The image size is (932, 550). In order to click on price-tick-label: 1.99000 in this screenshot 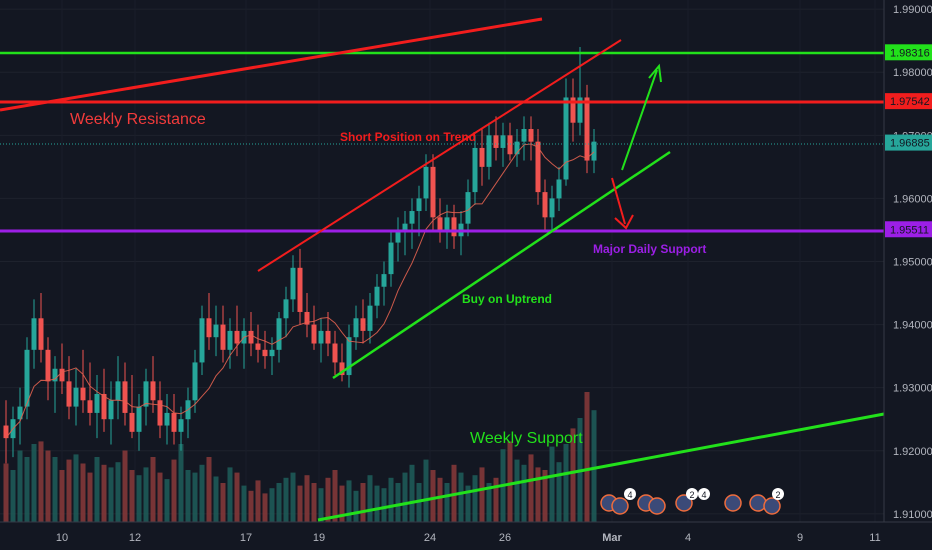, I will do `click(912, 10)`.